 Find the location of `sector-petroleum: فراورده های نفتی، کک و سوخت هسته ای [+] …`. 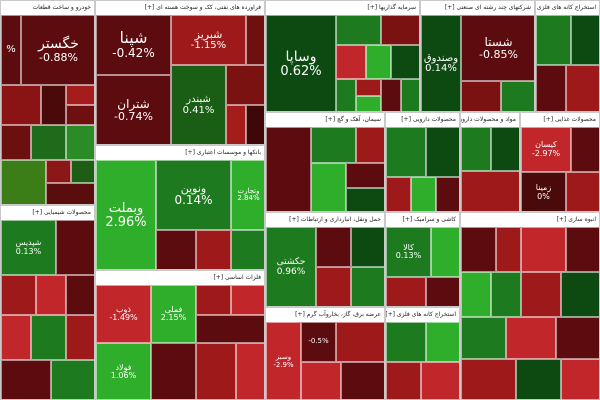

sector-petroleum: فراورده های نفتی، کک و سوخت هسته ای [+] … is located at coordinates (180, 72).